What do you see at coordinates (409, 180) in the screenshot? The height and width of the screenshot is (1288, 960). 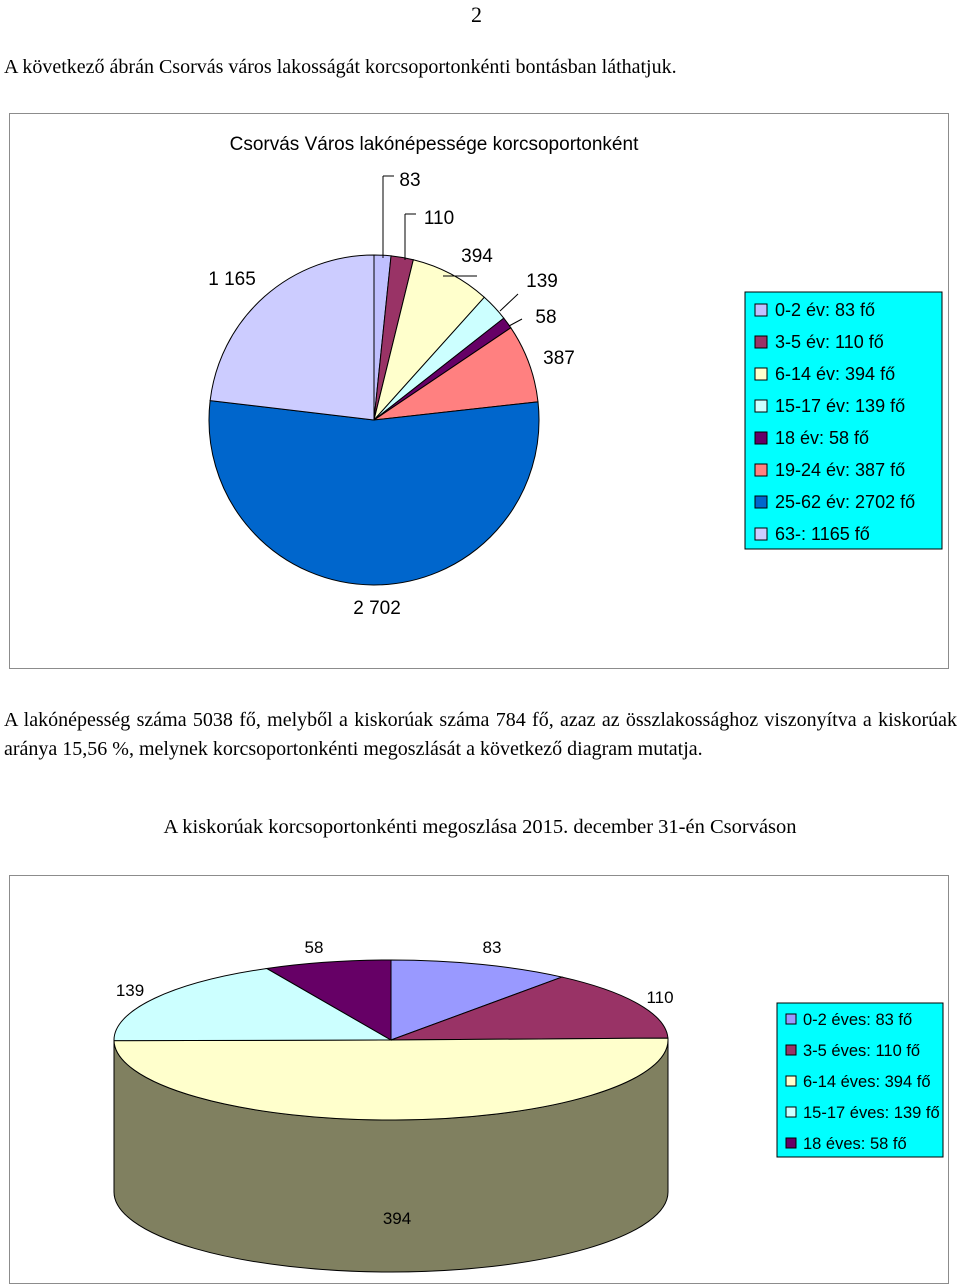 I see `data-label-0-2-v: 83` at bounding box center [409, 180].